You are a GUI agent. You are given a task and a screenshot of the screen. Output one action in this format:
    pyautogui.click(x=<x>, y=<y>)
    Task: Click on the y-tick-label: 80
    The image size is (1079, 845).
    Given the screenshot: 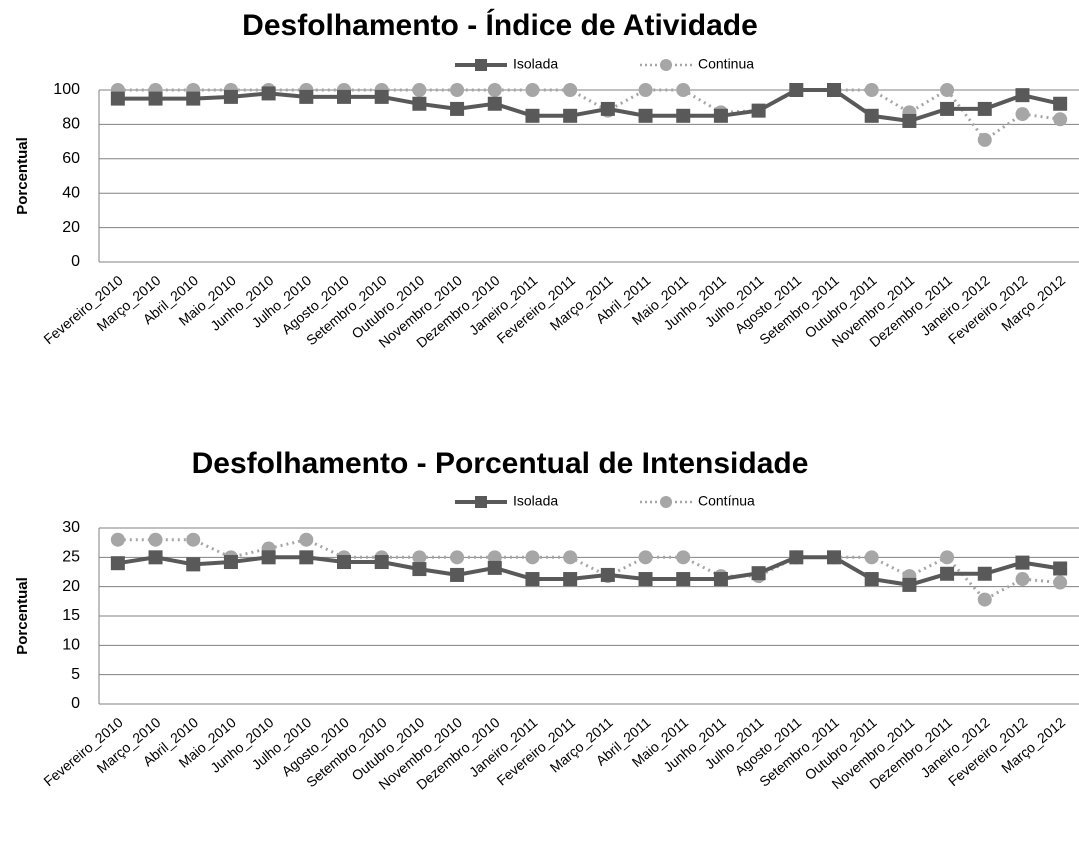 What is the action you would take?
    pyautogui.click(x=71, y=124)
    